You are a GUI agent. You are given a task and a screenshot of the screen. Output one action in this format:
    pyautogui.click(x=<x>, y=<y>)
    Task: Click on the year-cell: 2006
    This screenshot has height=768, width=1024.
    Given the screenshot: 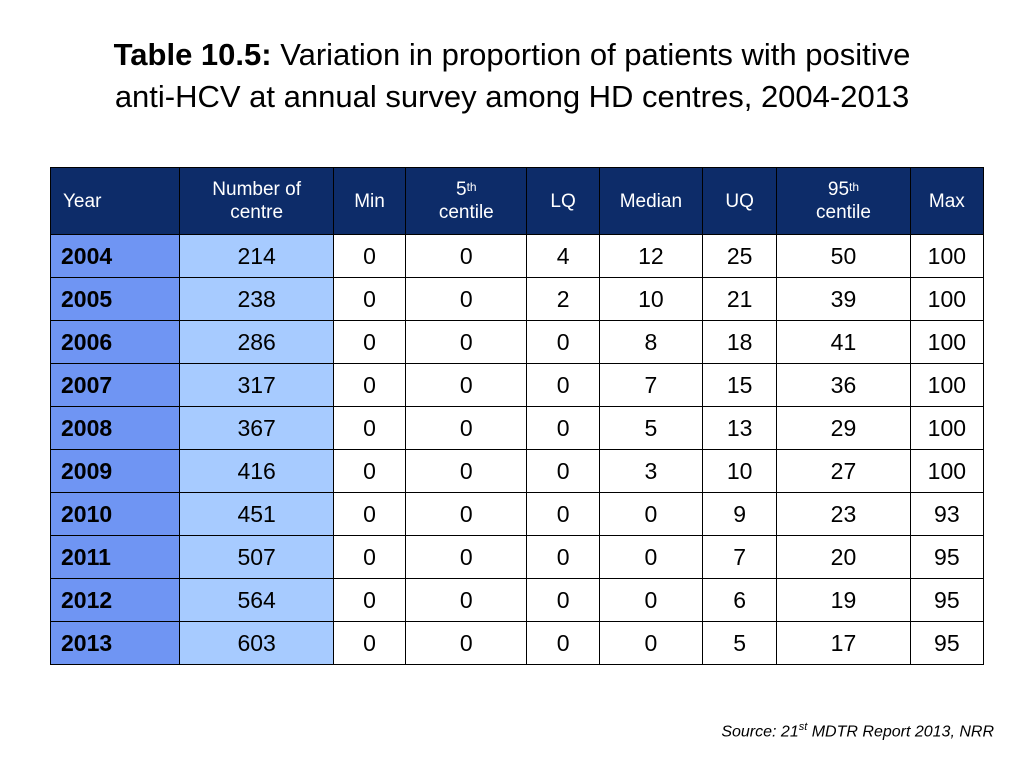 What is the action you would take?
    pyautogui.click(x=115, y=342)
    